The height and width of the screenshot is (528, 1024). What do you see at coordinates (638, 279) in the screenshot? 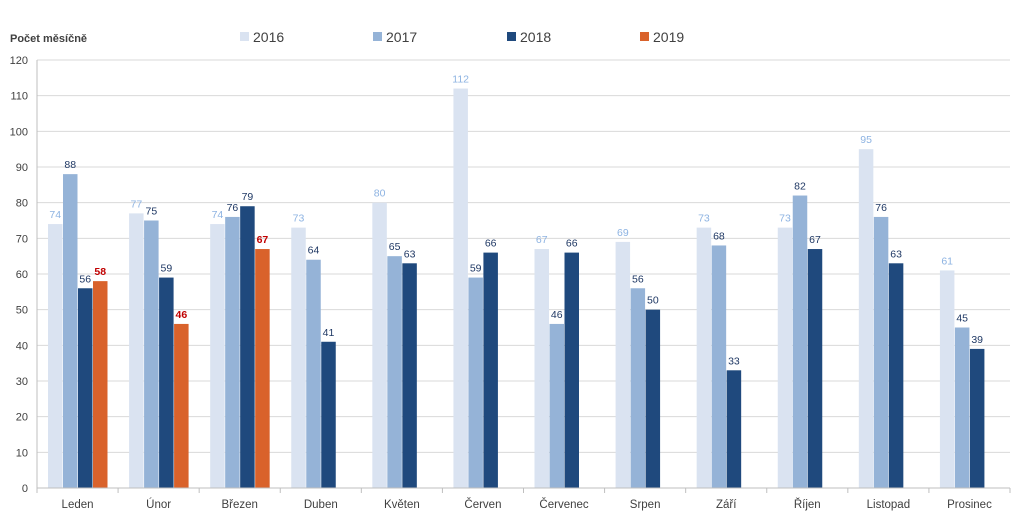
I see `data-label-2017: 56` at bounding box center [638, 279].